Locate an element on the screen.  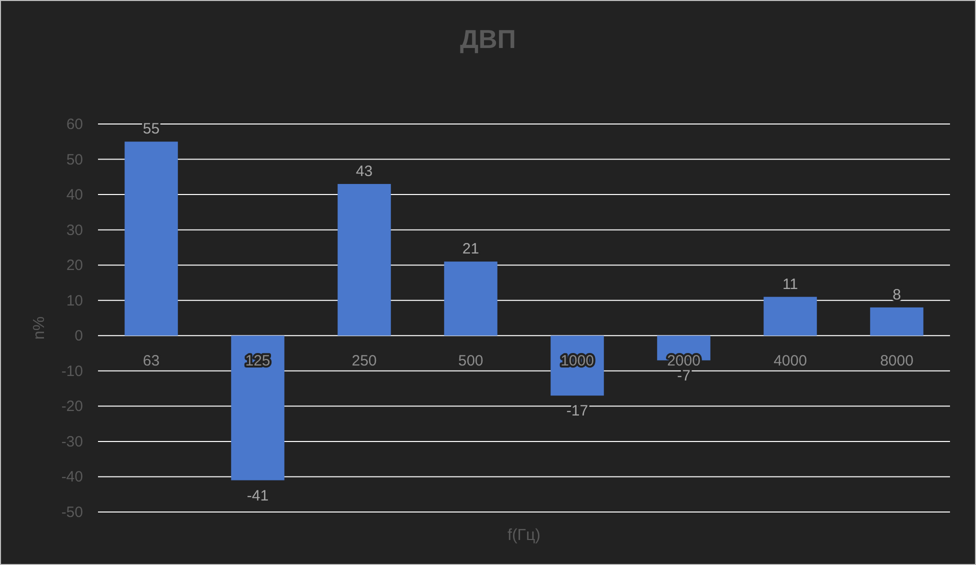
data-label: 55 is located at coordinates (151, 129).